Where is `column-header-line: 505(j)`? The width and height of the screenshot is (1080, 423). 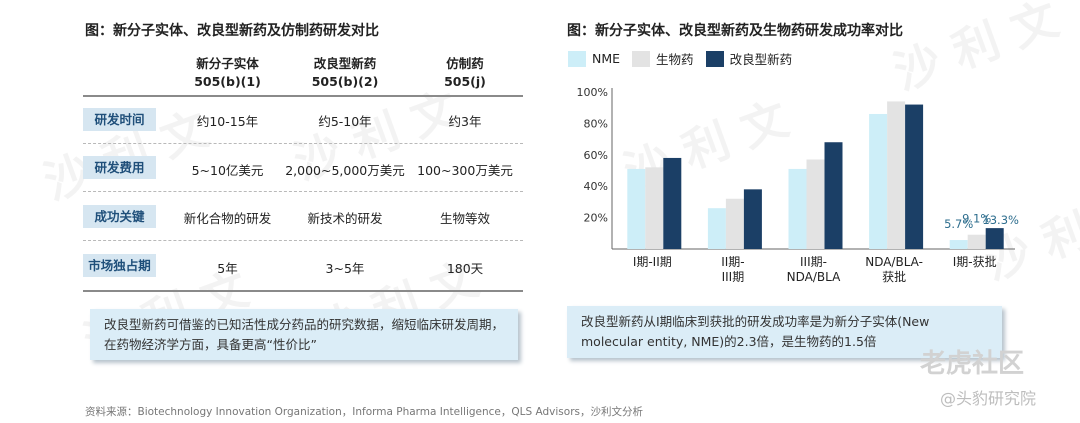
column-header-line: 505(j) is located at coordinates (465, 81).